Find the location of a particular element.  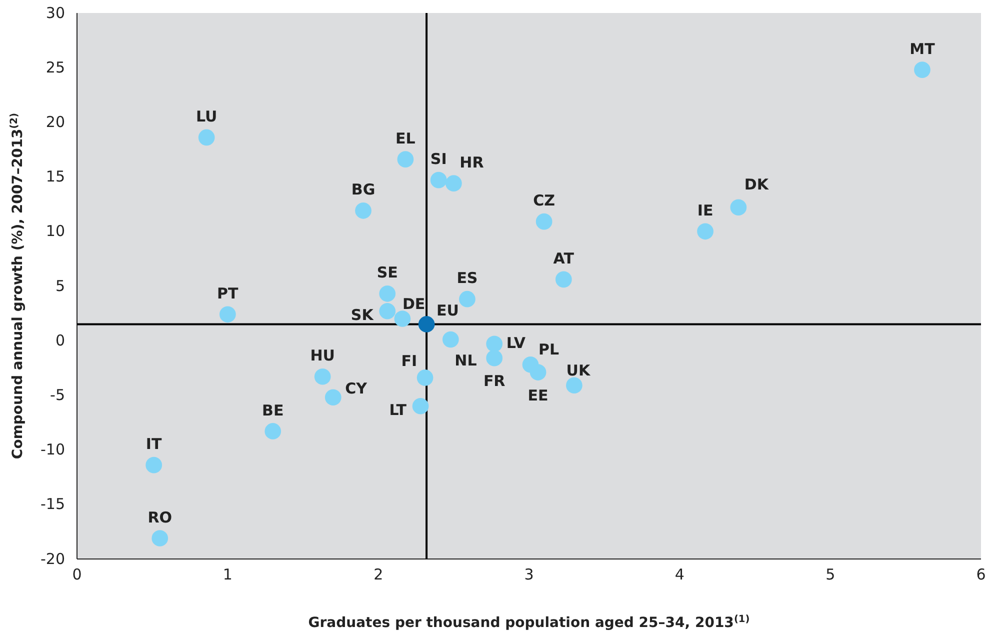

series-label: HR is located at coordinates (472, 162).